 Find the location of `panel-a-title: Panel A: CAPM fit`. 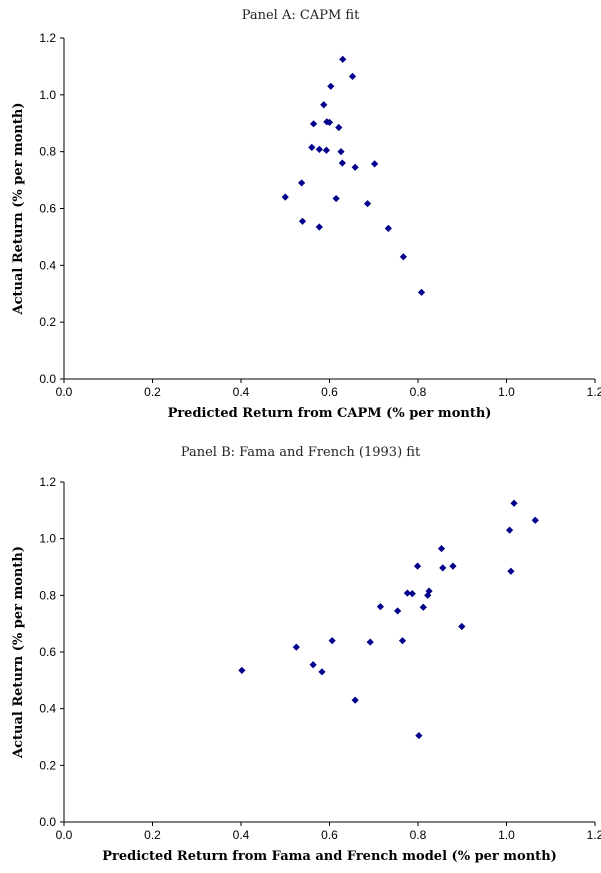

panel-a-title: Panel A: CAPM fit is located at coordinates (300, 15).